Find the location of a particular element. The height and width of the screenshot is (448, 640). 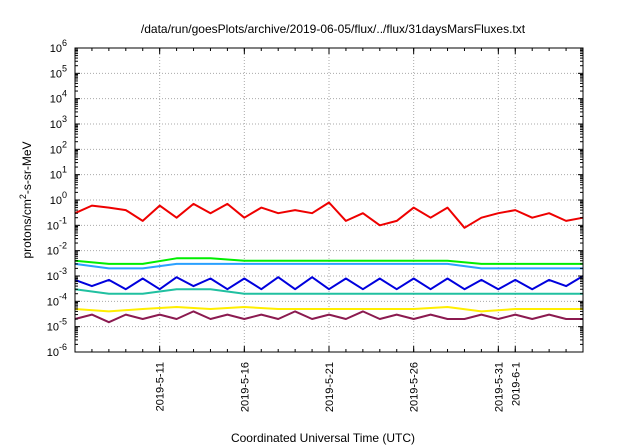

y-tick-label: 10¹ is located at coordinates (58, 173).